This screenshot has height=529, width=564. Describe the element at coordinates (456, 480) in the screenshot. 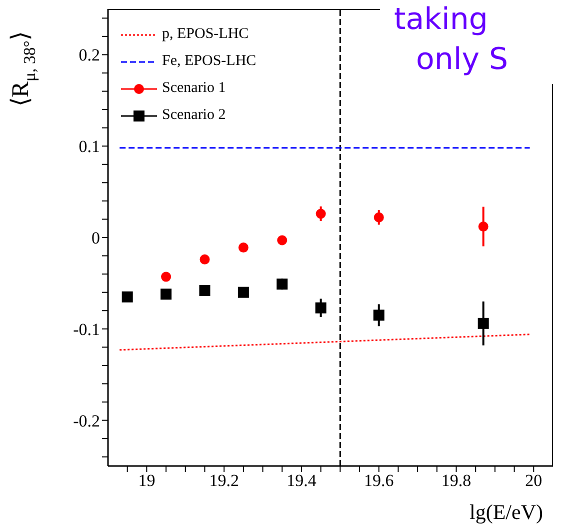

I see `x-tick-label: 19.8` at that location.